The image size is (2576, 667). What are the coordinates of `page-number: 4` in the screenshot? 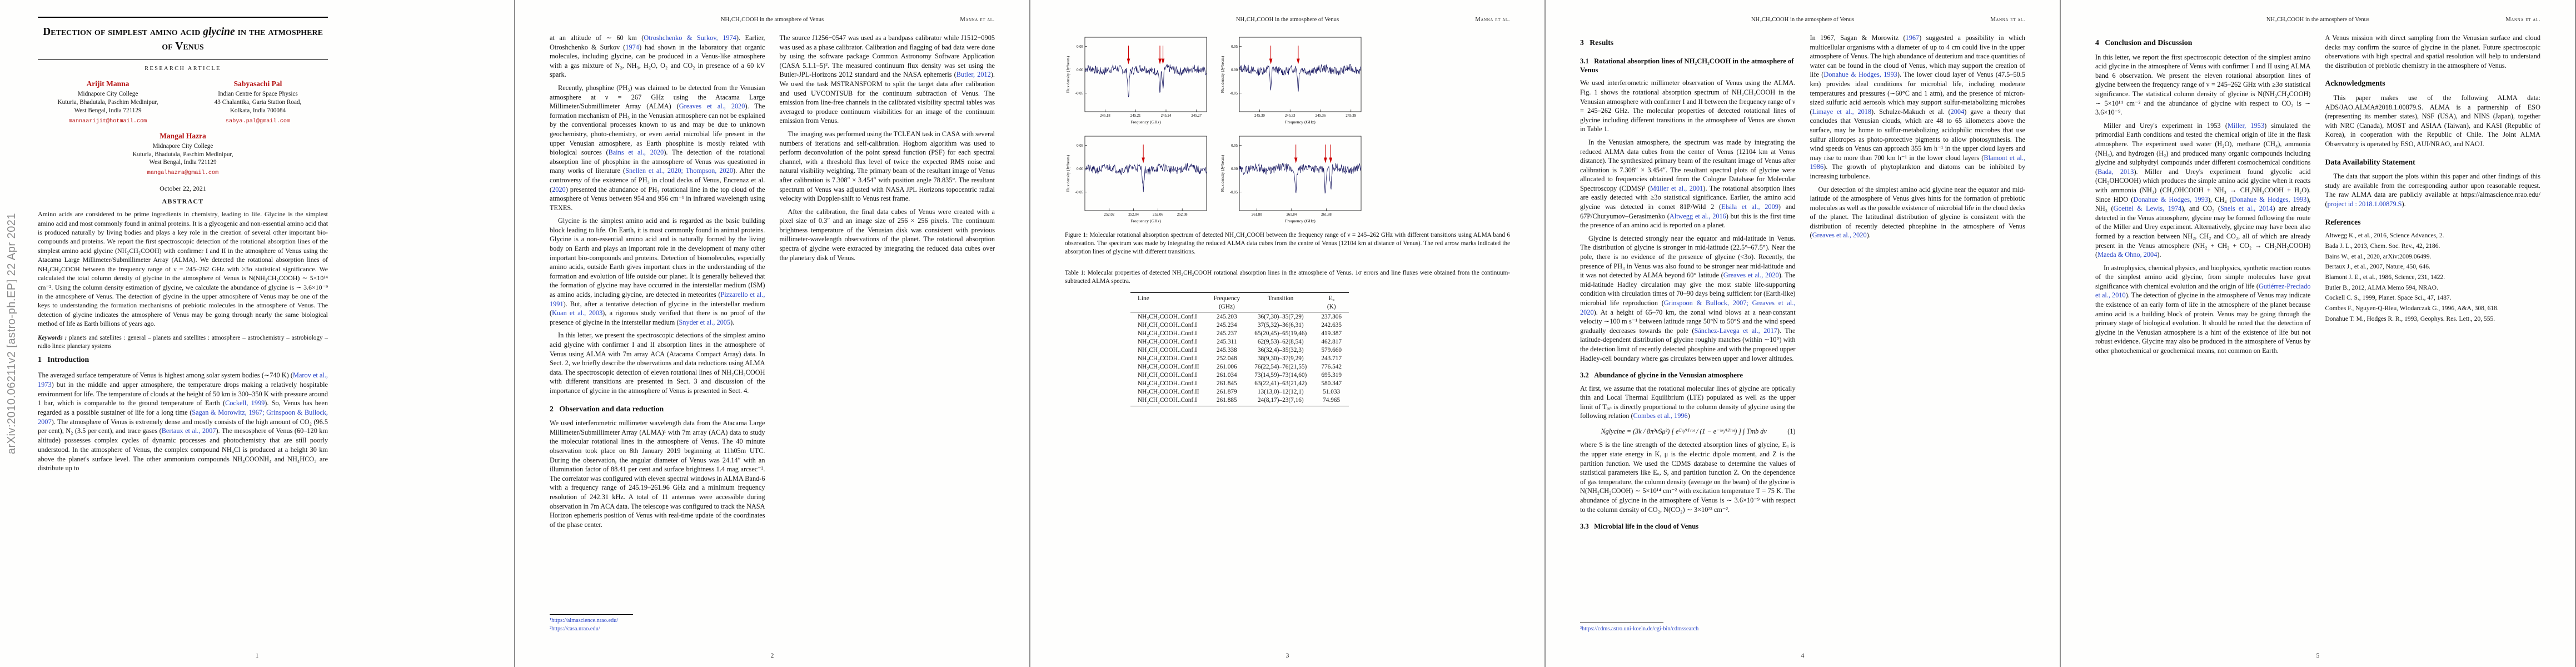 It's located at (1803, 656).